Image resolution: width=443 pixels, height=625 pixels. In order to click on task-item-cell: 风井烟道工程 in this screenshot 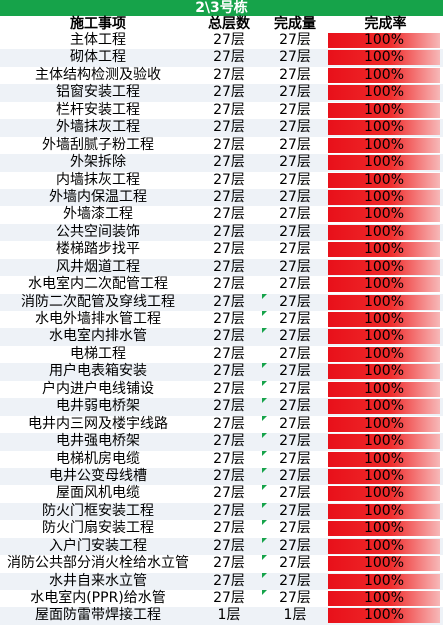, I will do `click(98, 266)`.